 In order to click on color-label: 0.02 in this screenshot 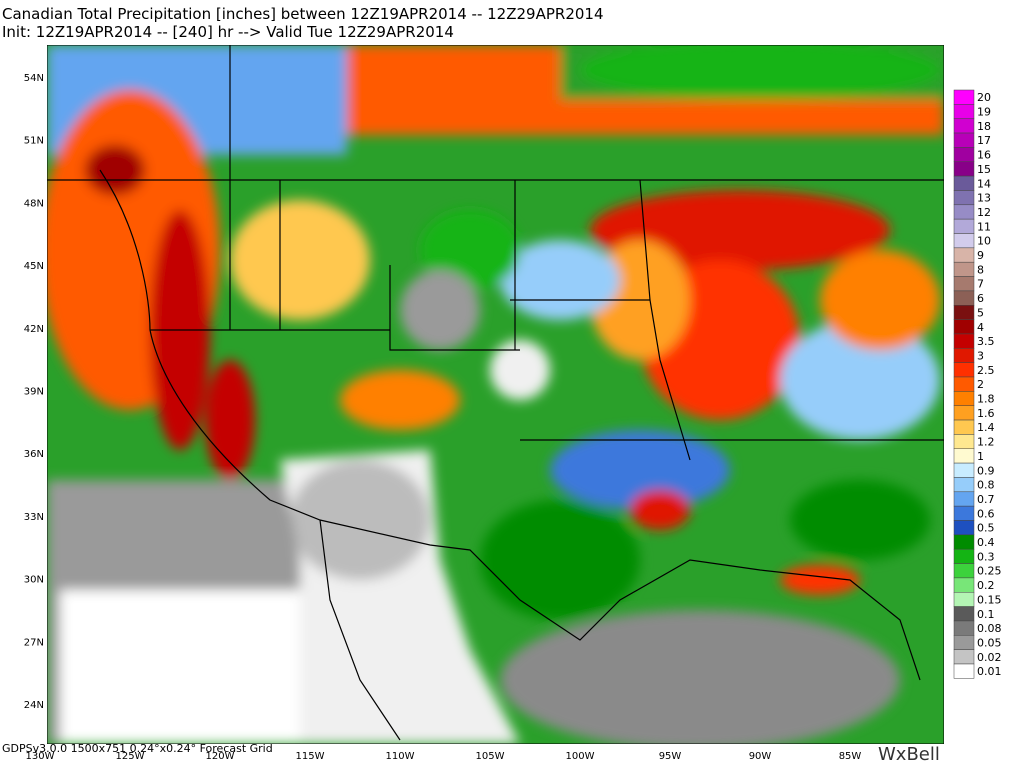, I will do `click(989, 657)`.